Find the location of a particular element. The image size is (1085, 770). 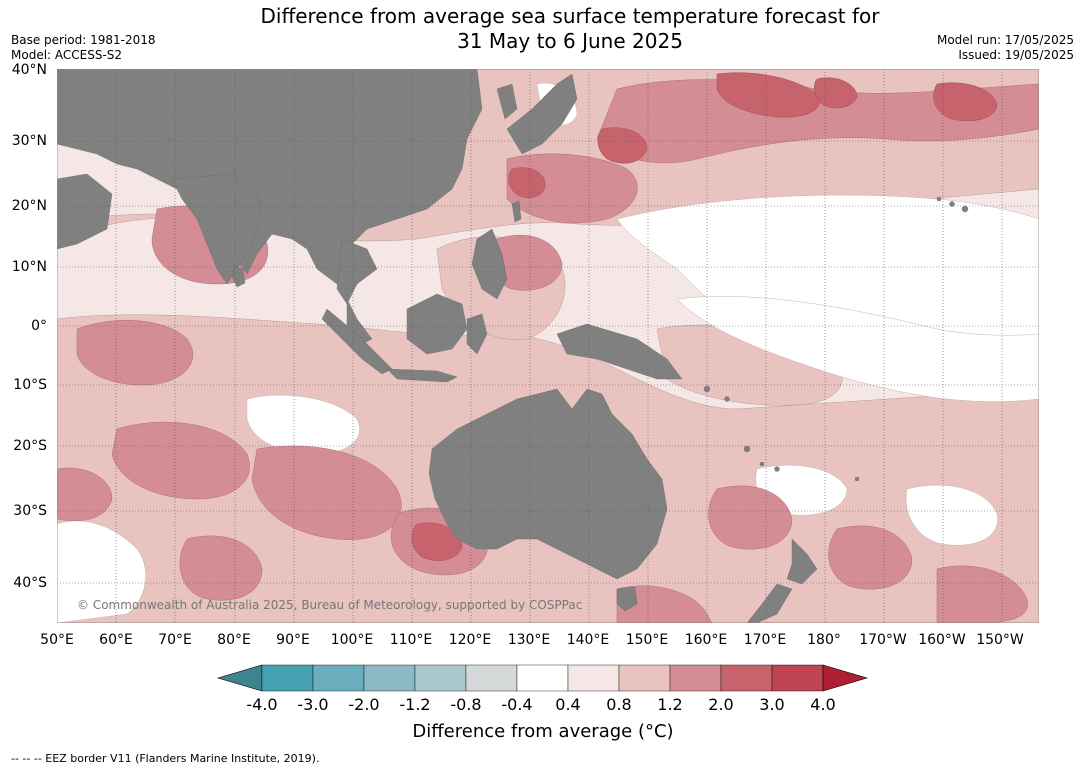

lon-label: 160°E is located at coordinates (706, 640).